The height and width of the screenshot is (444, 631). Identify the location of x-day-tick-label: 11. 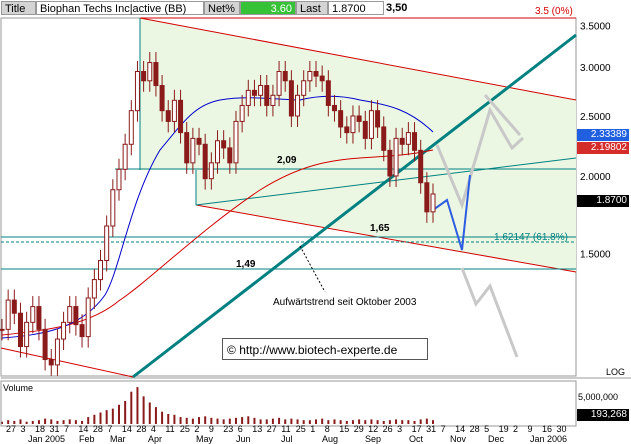
(169, 429).